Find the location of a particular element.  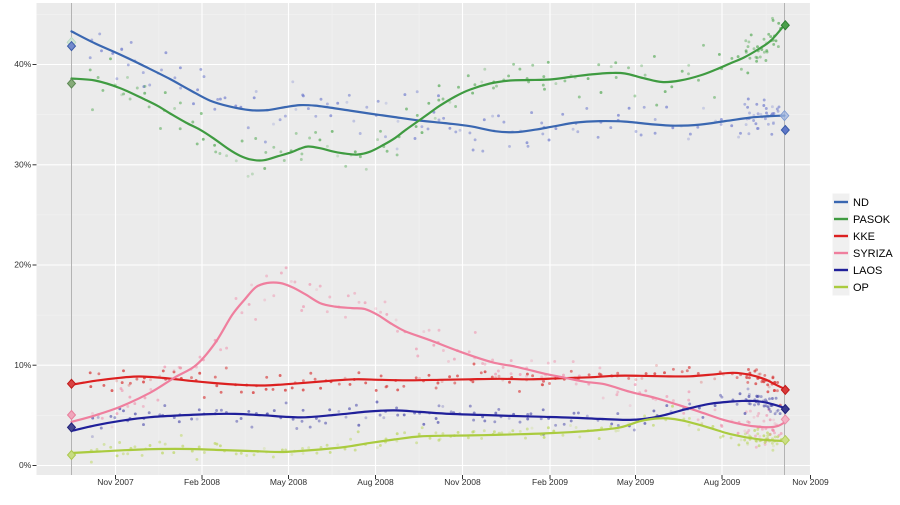

svg-text: Nov 2008 is located at coordinates (462, 482).